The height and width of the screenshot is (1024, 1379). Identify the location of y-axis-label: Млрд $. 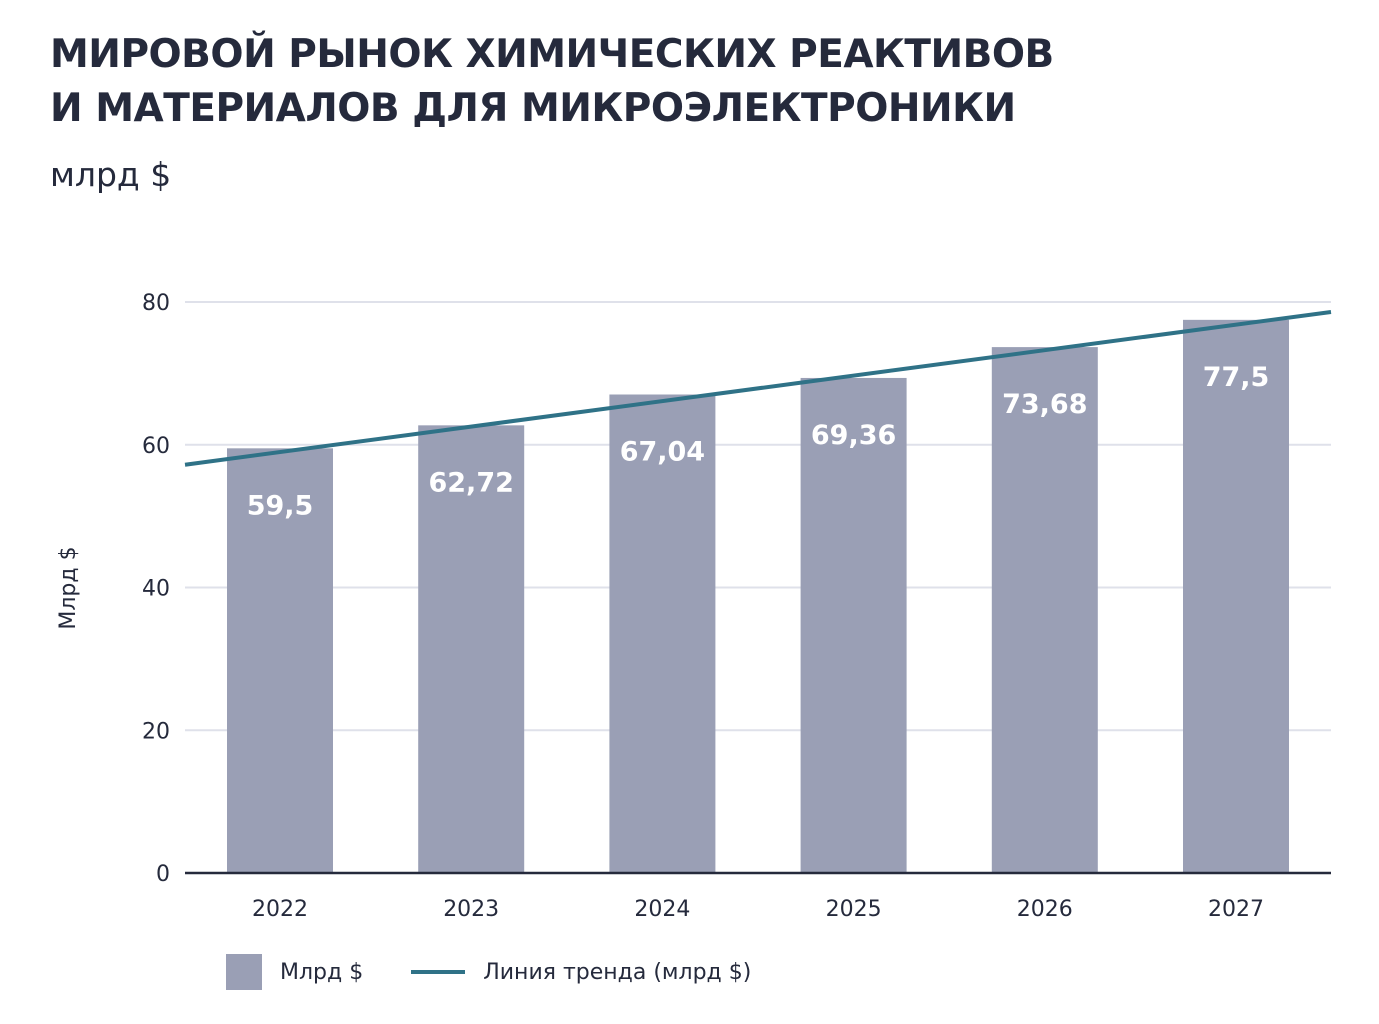
(68, 587).